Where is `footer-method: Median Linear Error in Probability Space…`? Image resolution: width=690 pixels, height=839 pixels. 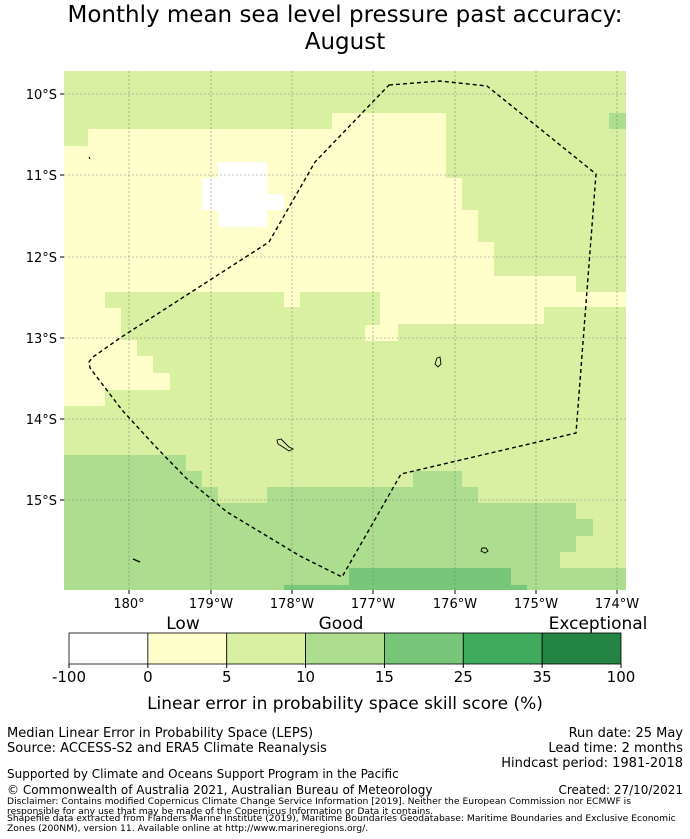
footer-method: Median Linear Error in Probability Space… is located at coordinates (160, 733).